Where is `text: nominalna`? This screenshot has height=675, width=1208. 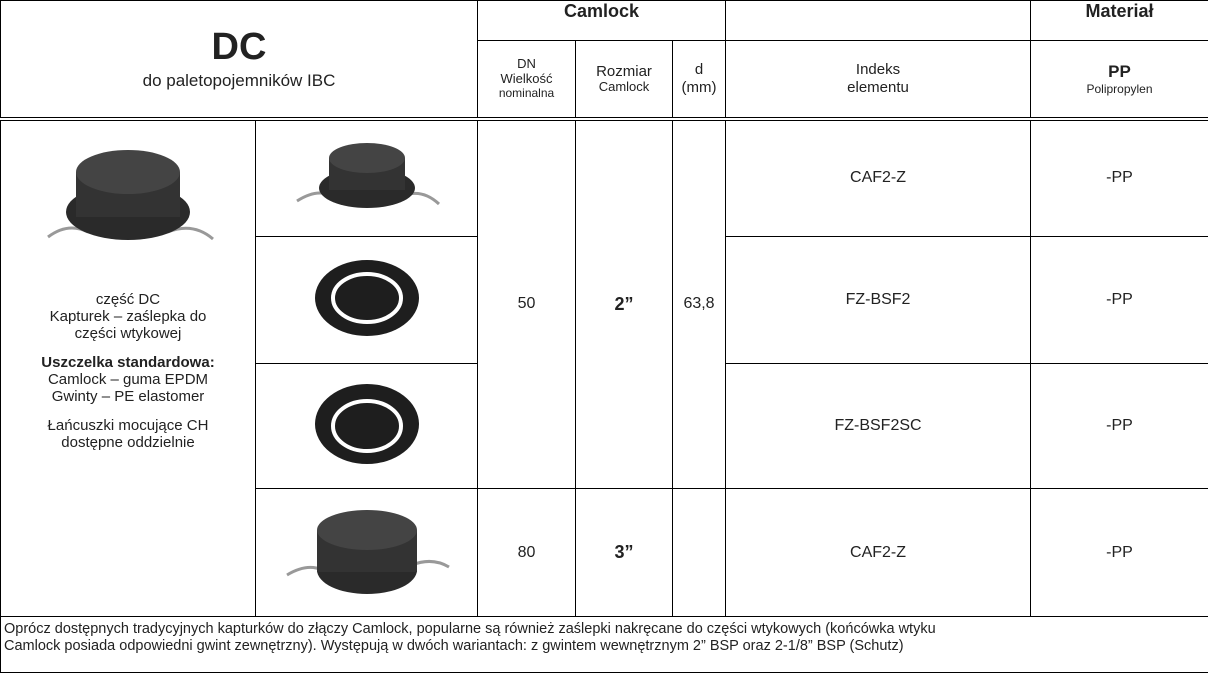 text: nominalna is located at coordinates (526, 93).